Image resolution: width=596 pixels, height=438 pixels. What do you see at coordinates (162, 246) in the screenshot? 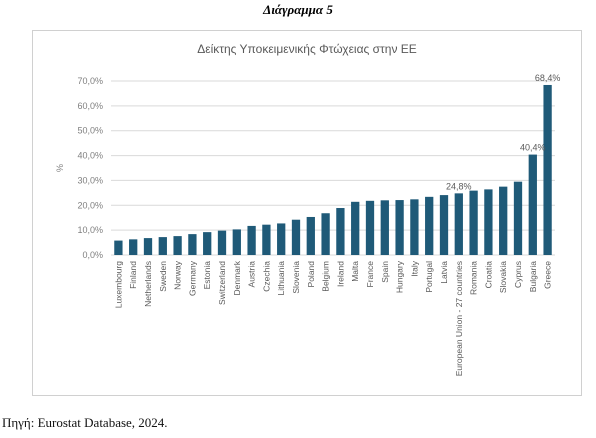
I see `bar-sweden` at bounding box center [162, 246].